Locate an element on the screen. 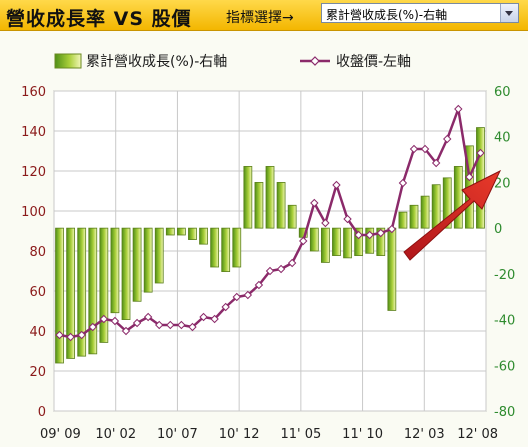 Image resolution: width=528 pixels, height=447 pixels. indicator-selector-label: 指標選擇→ is located at coordinates (260, 18).